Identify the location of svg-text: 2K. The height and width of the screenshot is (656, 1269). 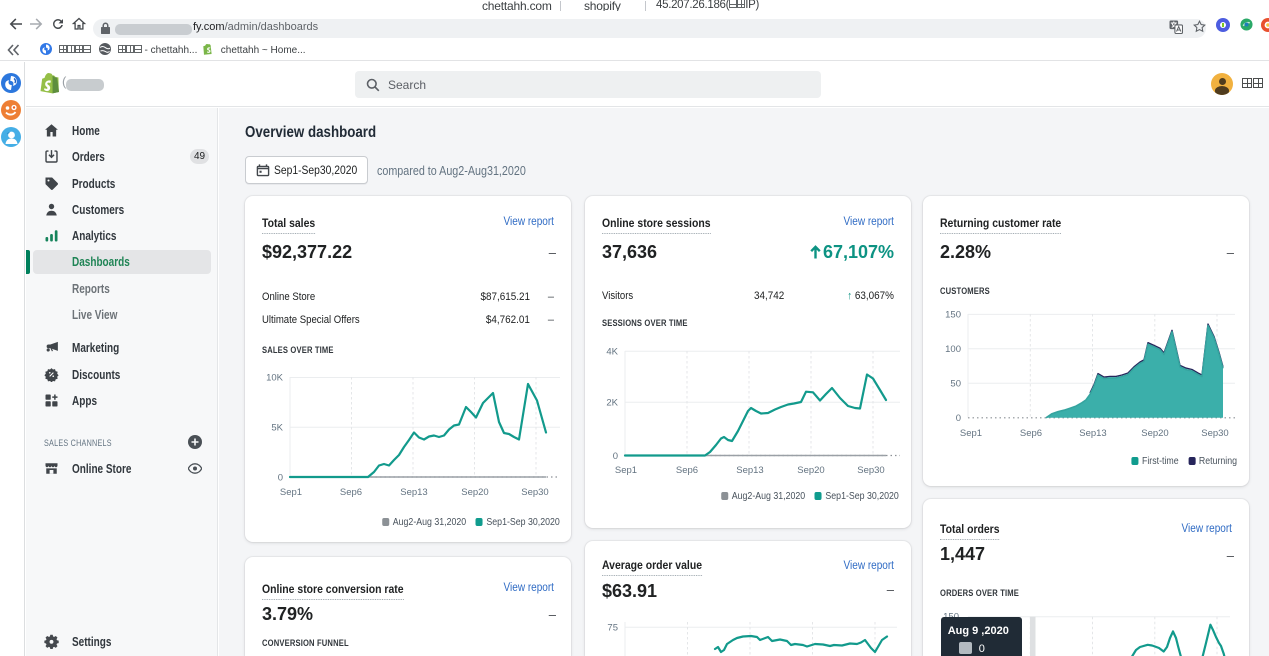
(612, 403).